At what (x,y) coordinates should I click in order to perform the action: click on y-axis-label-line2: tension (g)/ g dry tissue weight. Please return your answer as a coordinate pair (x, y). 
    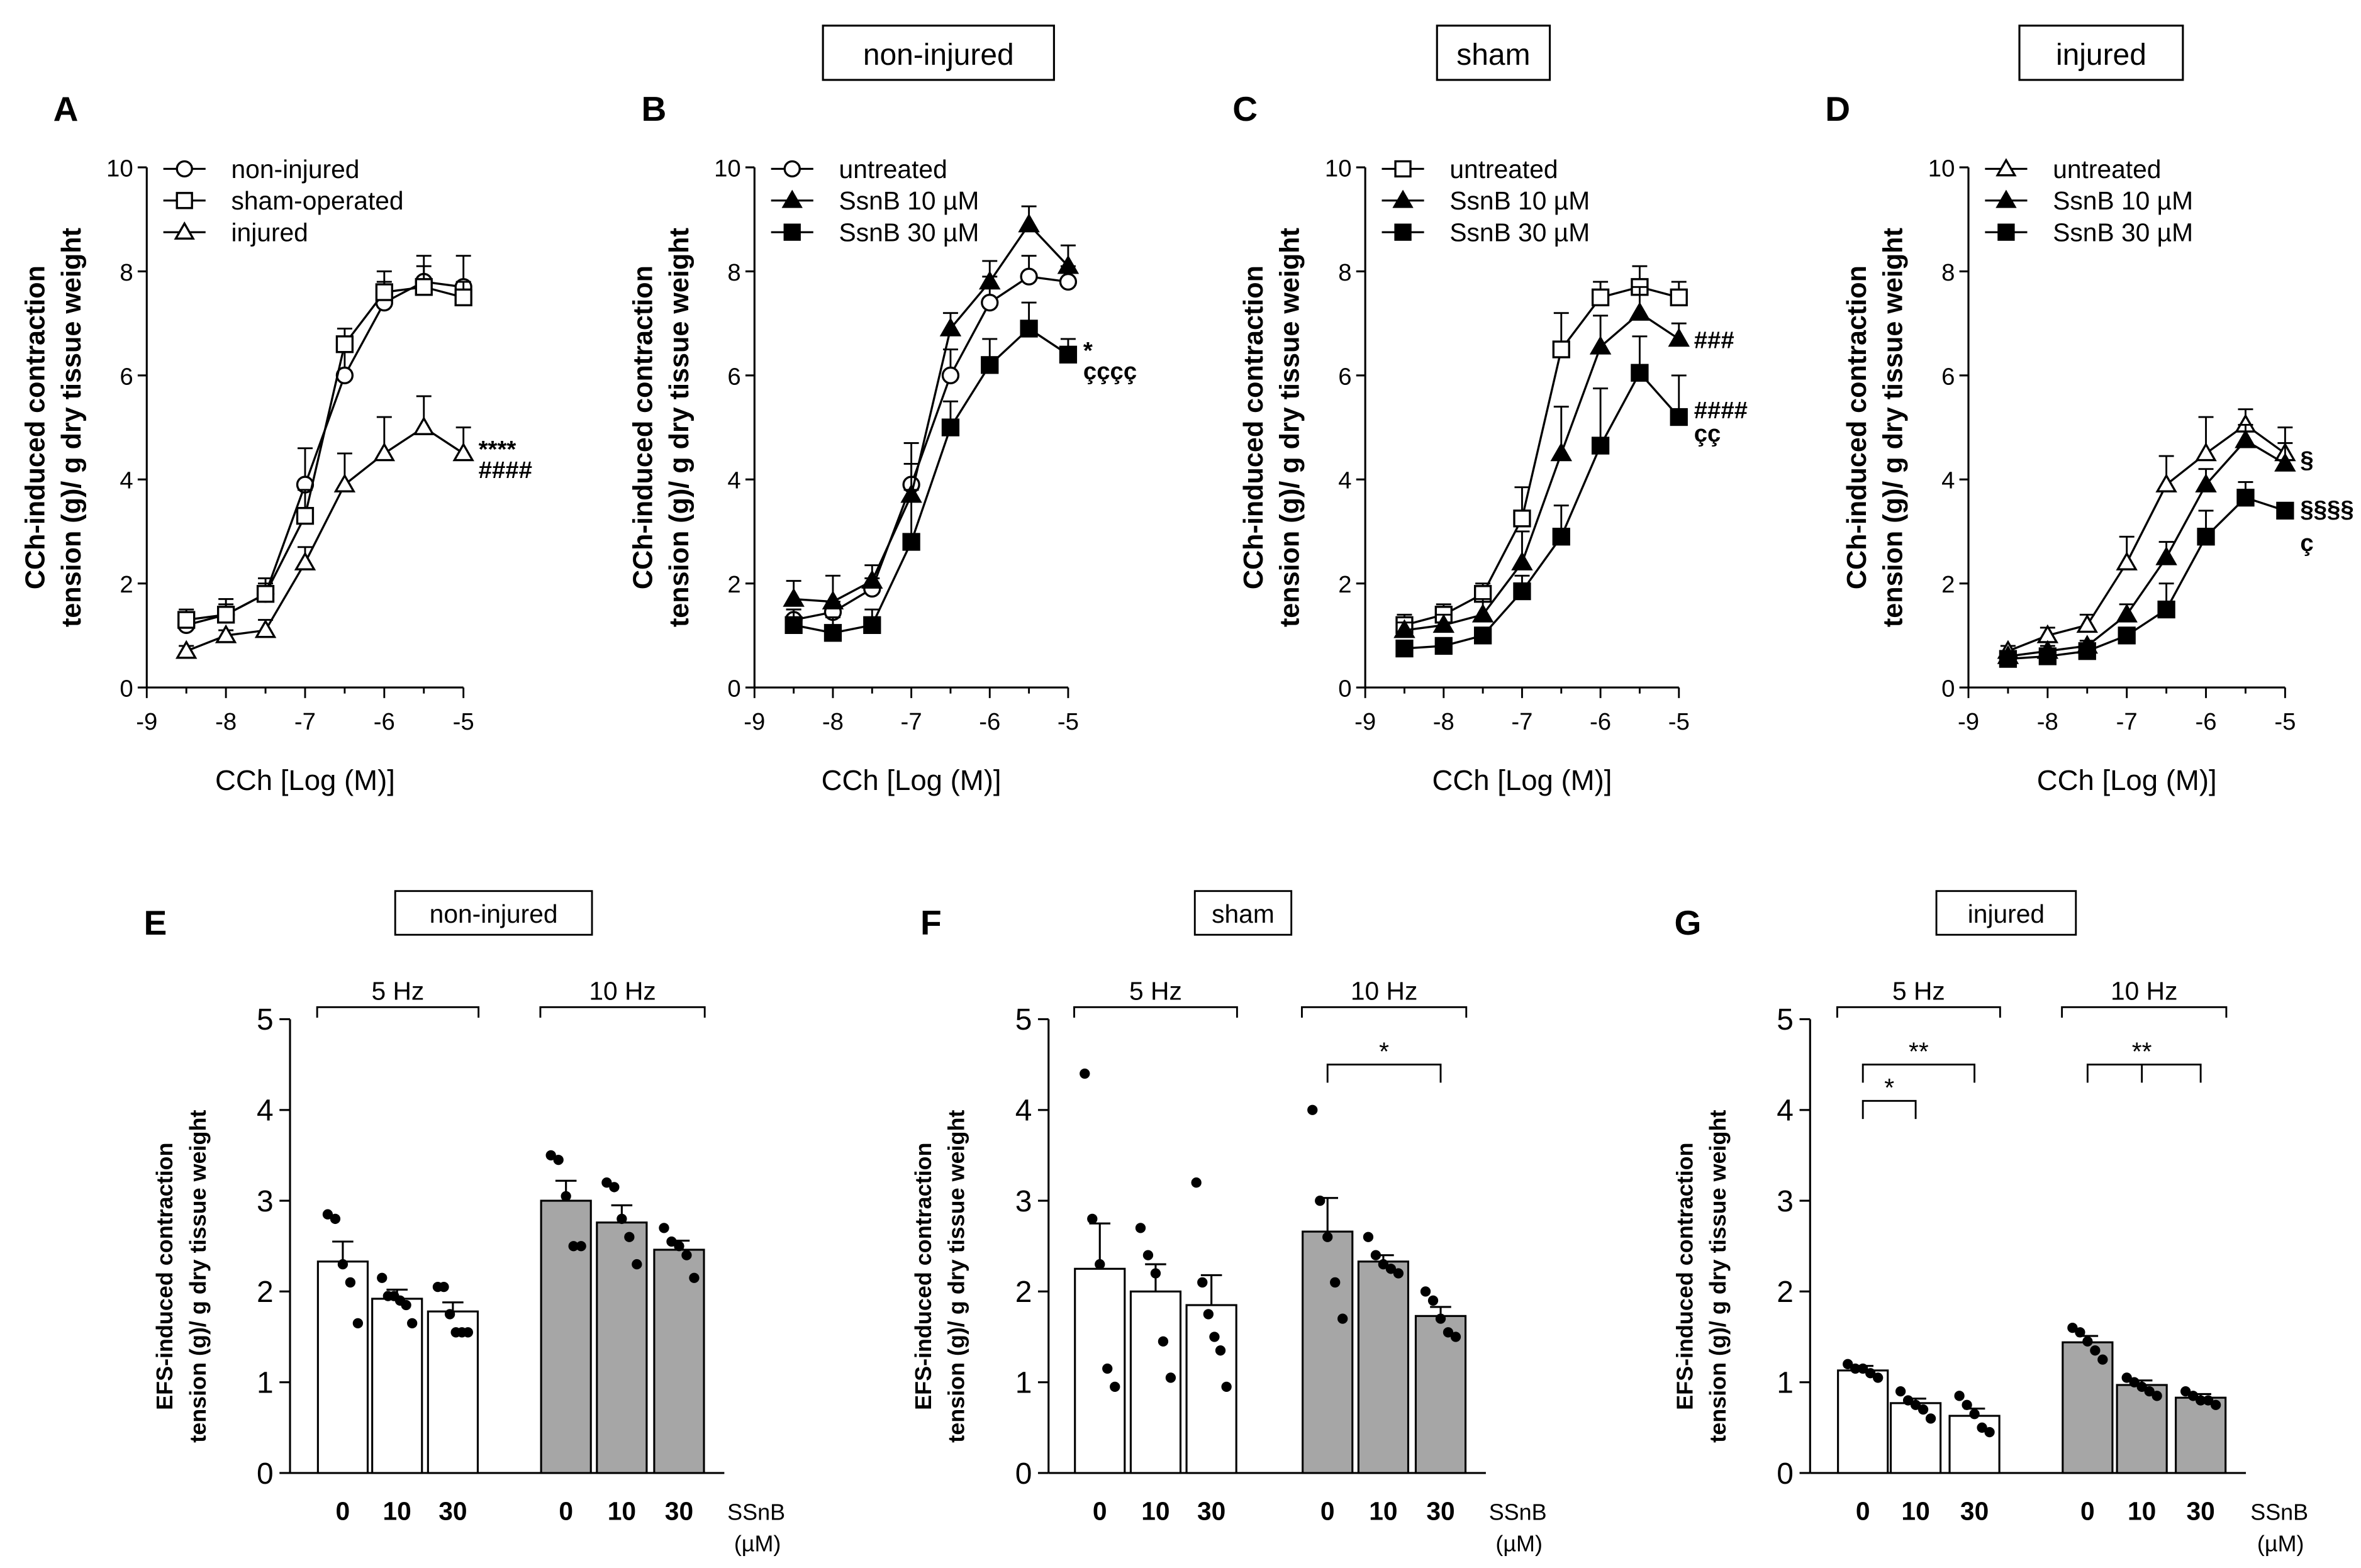
    Looking at the image, I should click on (1894, 427).